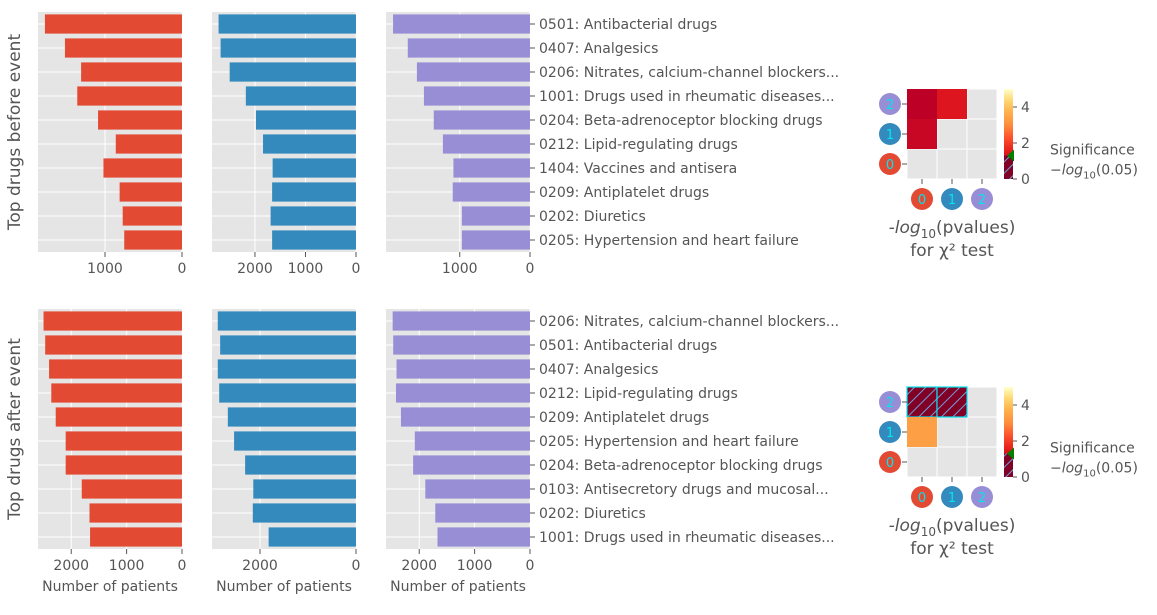  What do you see at coordinates (1008, 465) in the screenshot?
I see `colorbar-hatched-region` at bounding box center [1008, 465].